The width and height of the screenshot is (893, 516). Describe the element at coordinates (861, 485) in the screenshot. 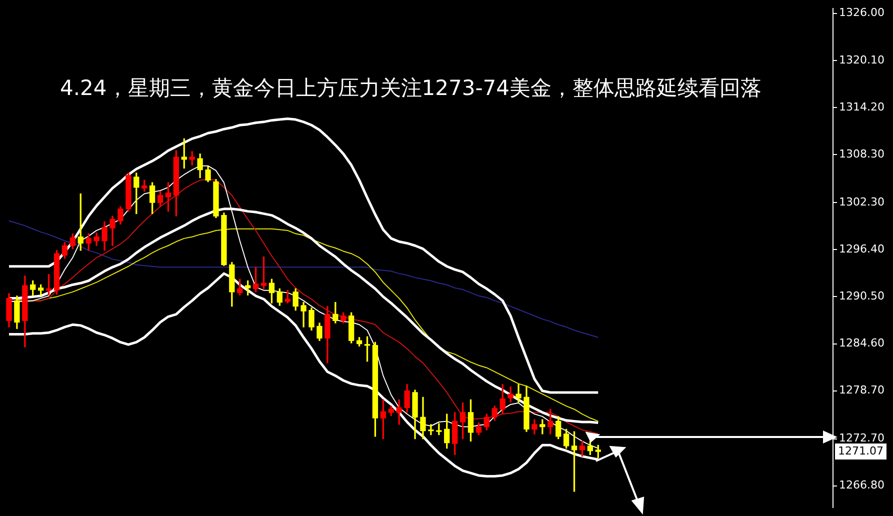

I see `y-tick-label: 1266.80` at that location.